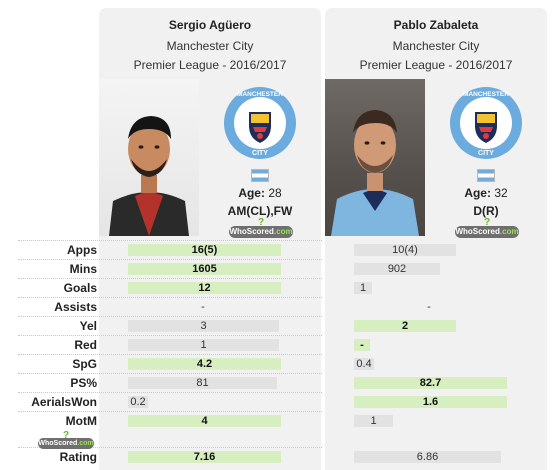 Image resolution: width=560 pixels, height=470 pixels. I want to click on stat-label: Goals, so click(80, 288).